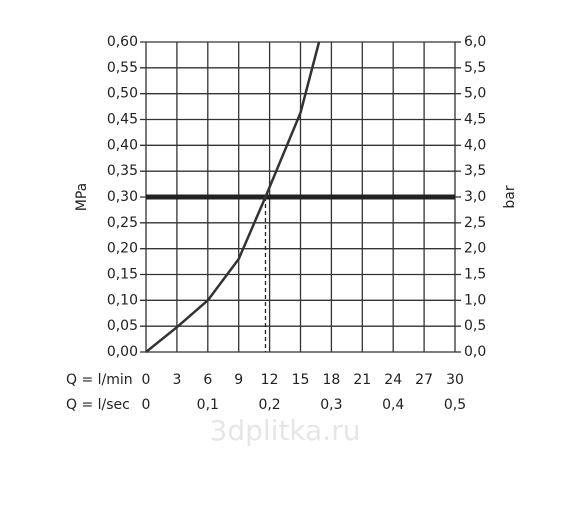  I want to click on x2-tick-label: 0,5, so click(455, 405).